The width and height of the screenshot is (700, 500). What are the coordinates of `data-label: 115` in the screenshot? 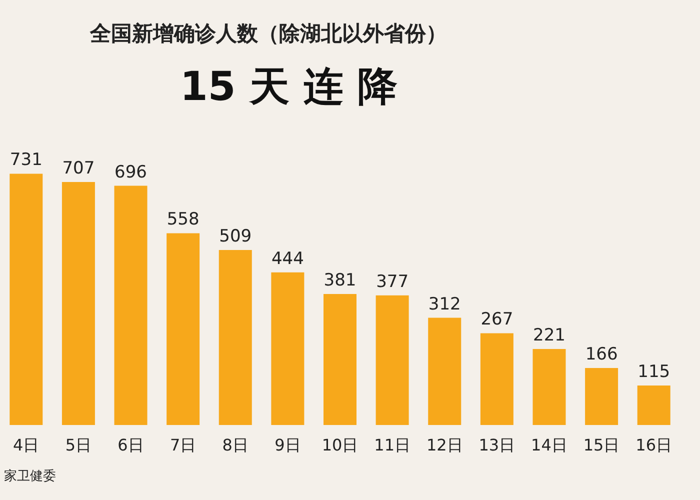 It's located at (654, 372).